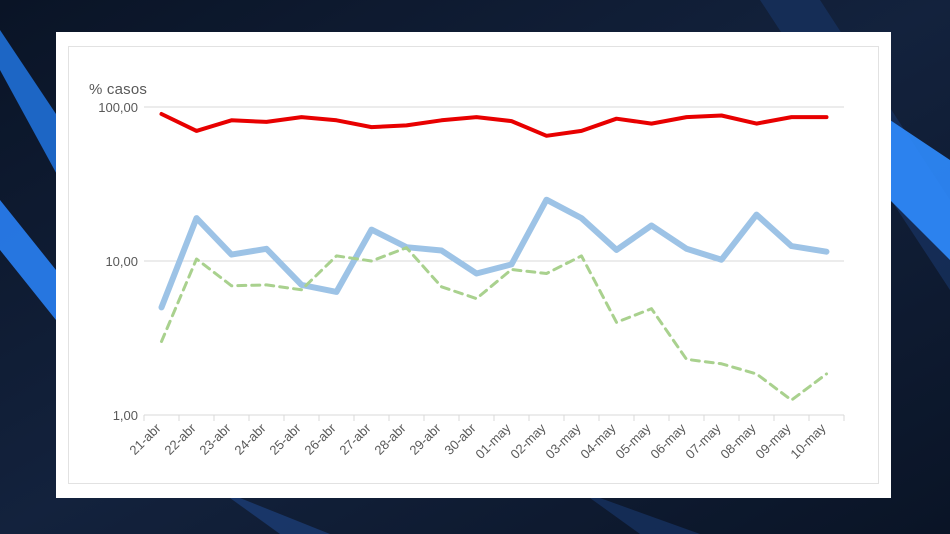 The height and width of the screenshot is (534, 950). Describe the element at coordinates (668, 441) in the screenshot. I see `x-tick-label: 06-may` at that location.